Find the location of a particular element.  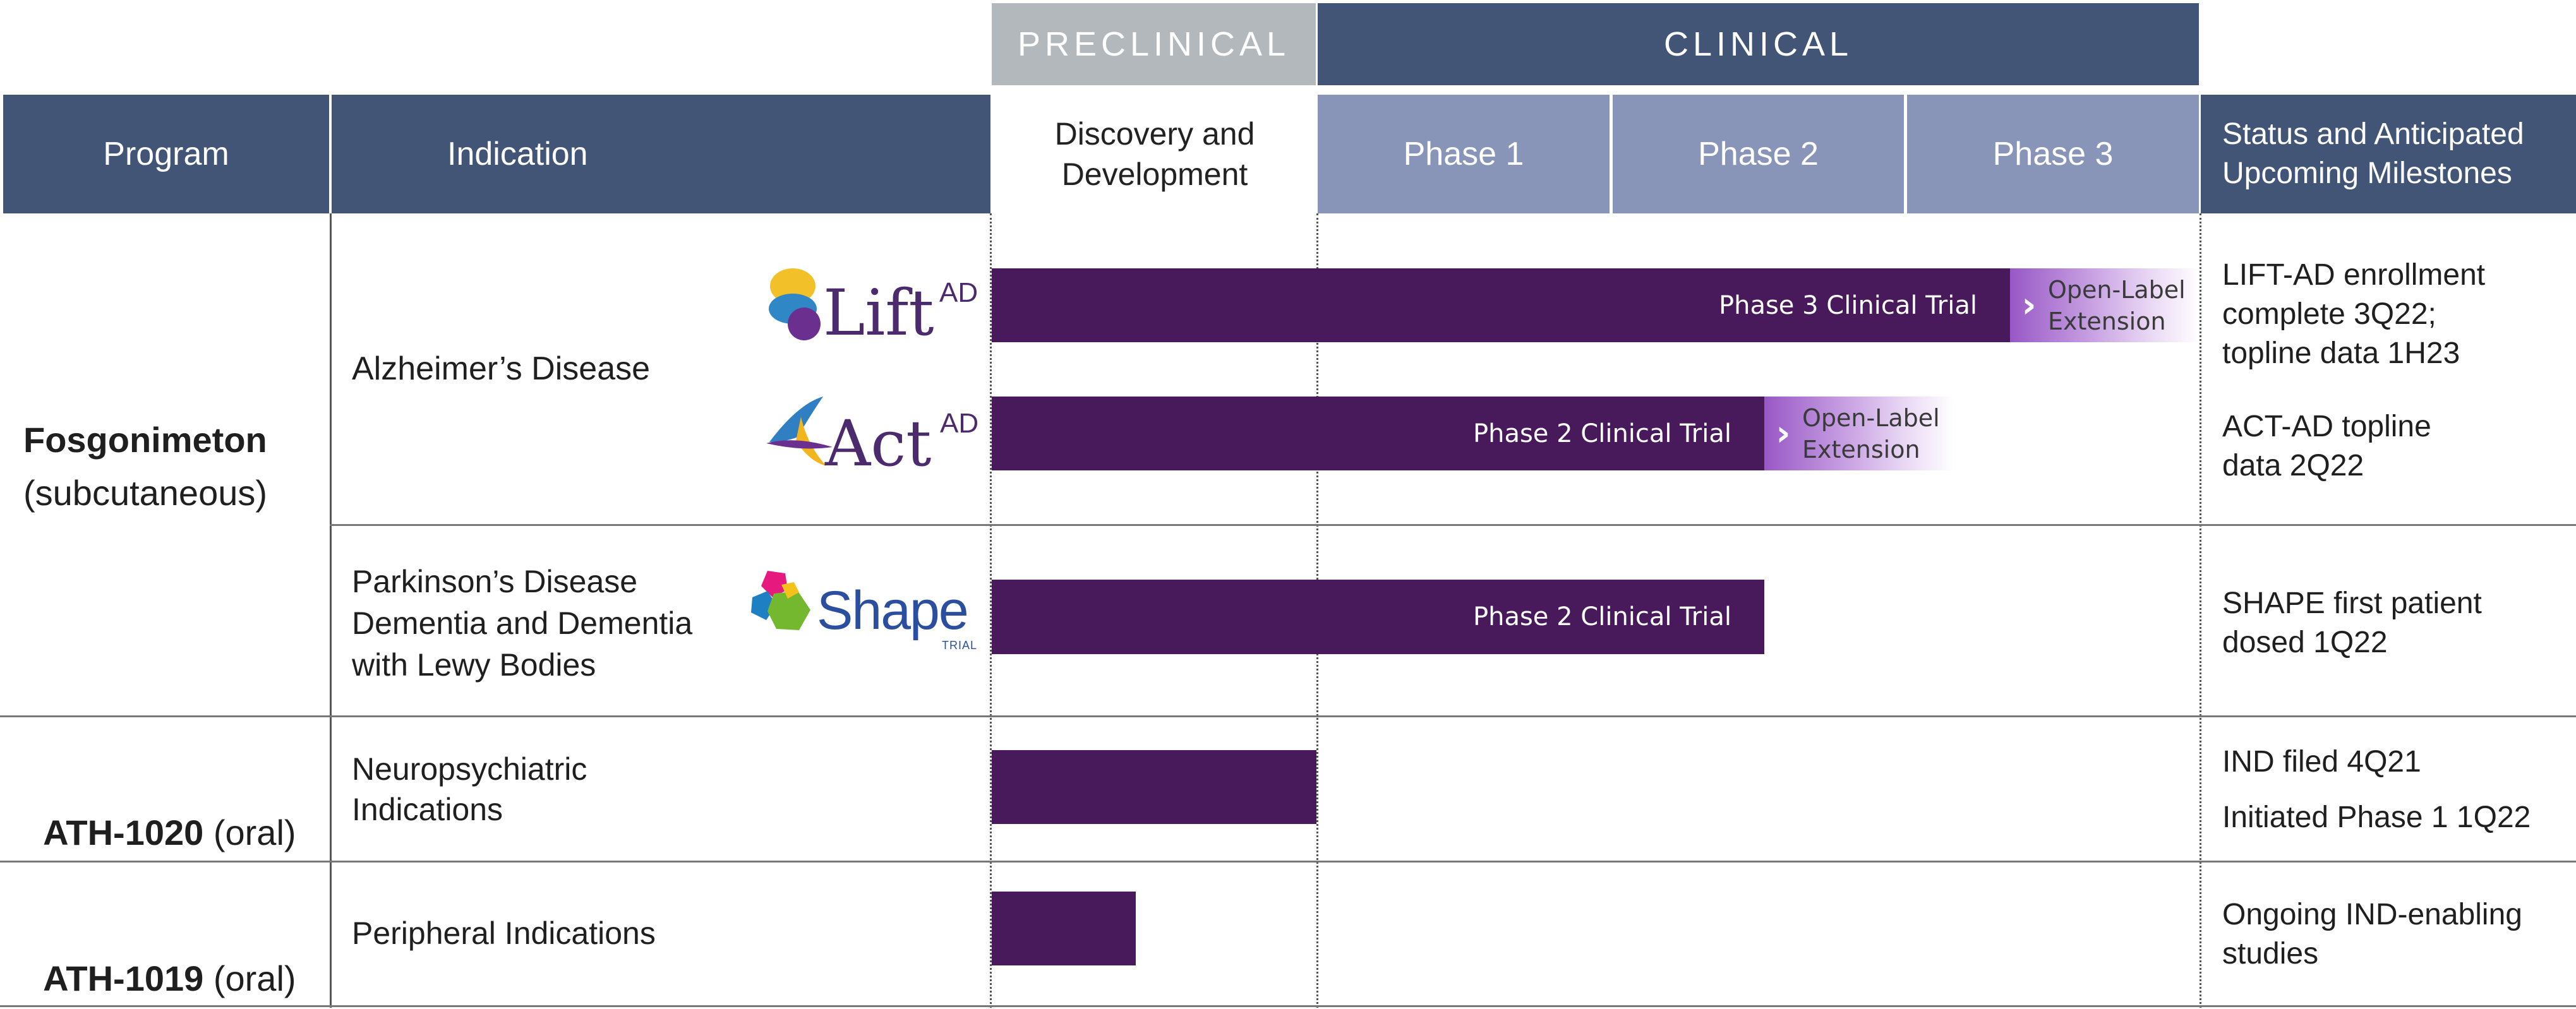

phase1-column-header: Phase 1 is located at coordinates (1464, 154).